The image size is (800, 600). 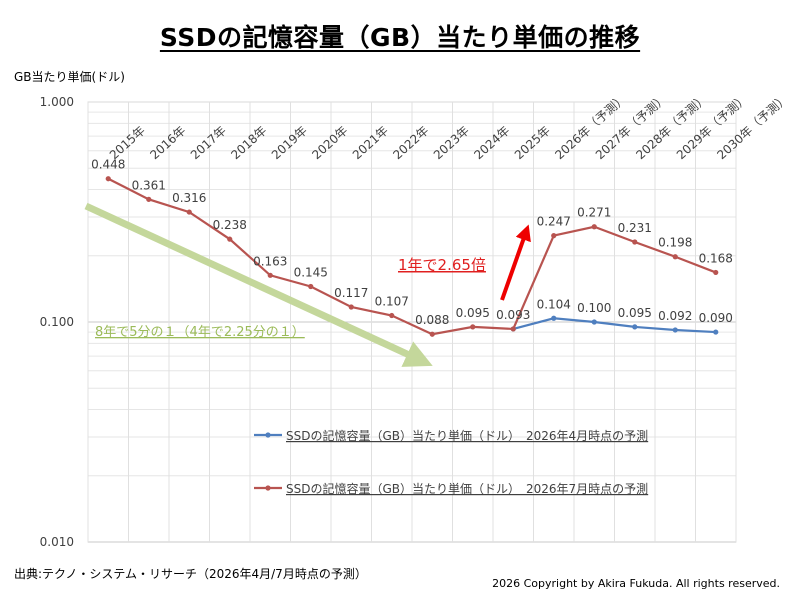 What do you see at coordinates (554, 304) in the screenshot?
I see `data-label: 0.104` at bounding box center [554, 304].